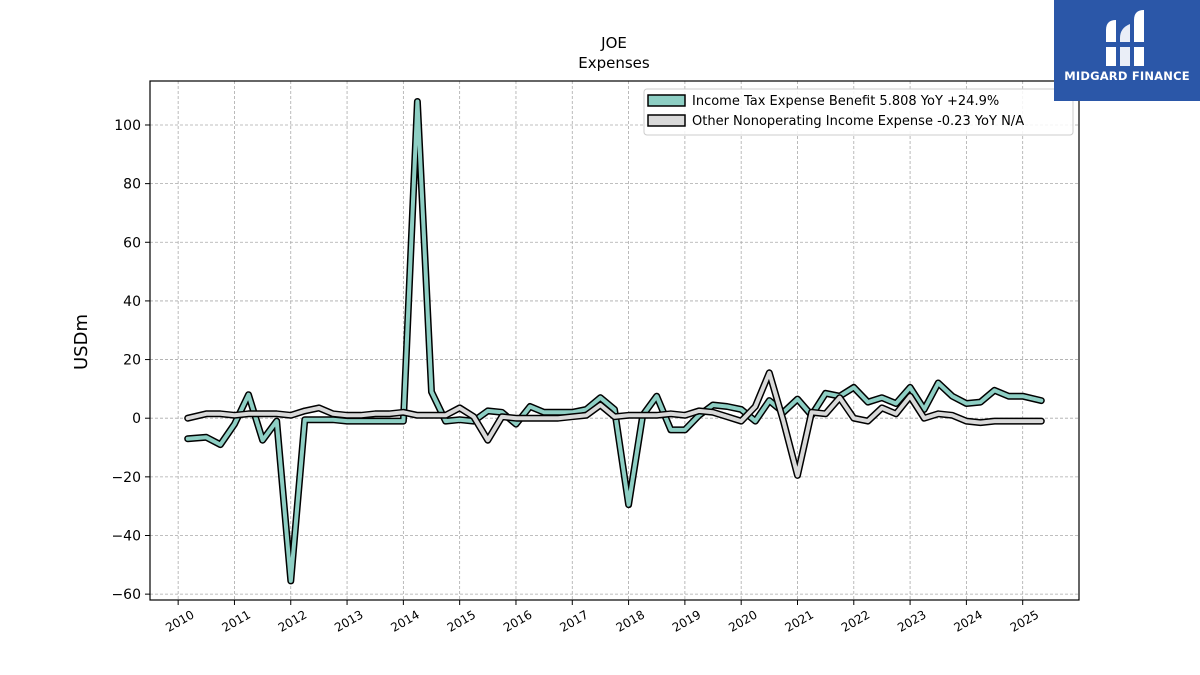 The image size is (1200, 675). I want to click on x-tick-label: 2023, so click(911, 620).